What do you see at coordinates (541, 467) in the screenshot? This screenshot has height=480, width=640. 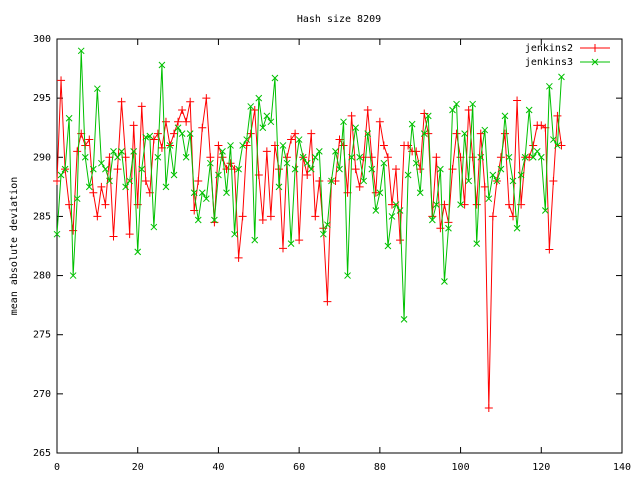 I see `x-tick-label: 120` at bounding box center [541, 467].